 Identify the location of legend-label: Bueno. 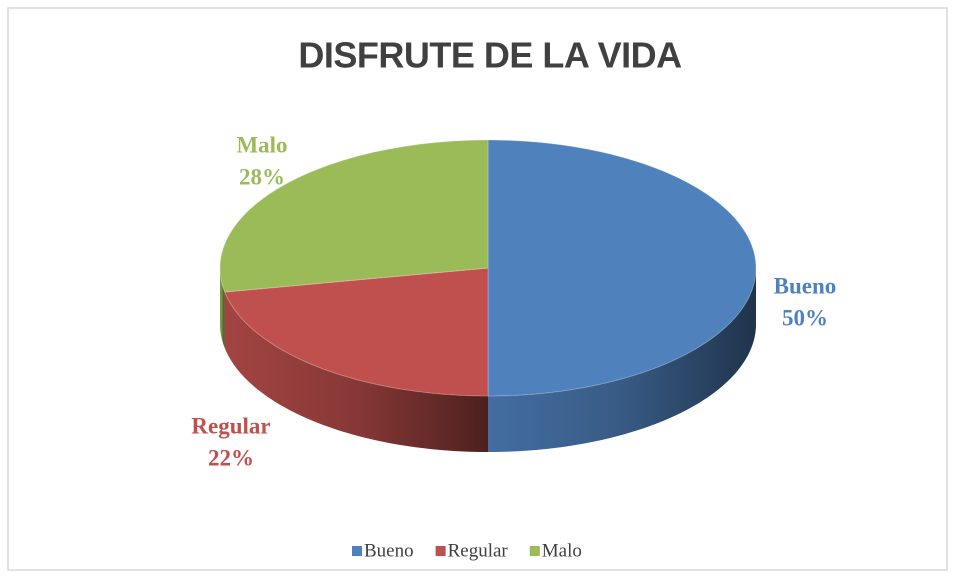
(389, 550).